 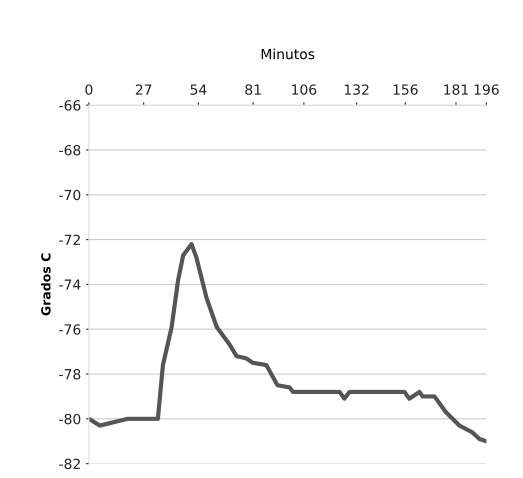 I want to click on x-tick-label: 156, so click(x=406, y=89).